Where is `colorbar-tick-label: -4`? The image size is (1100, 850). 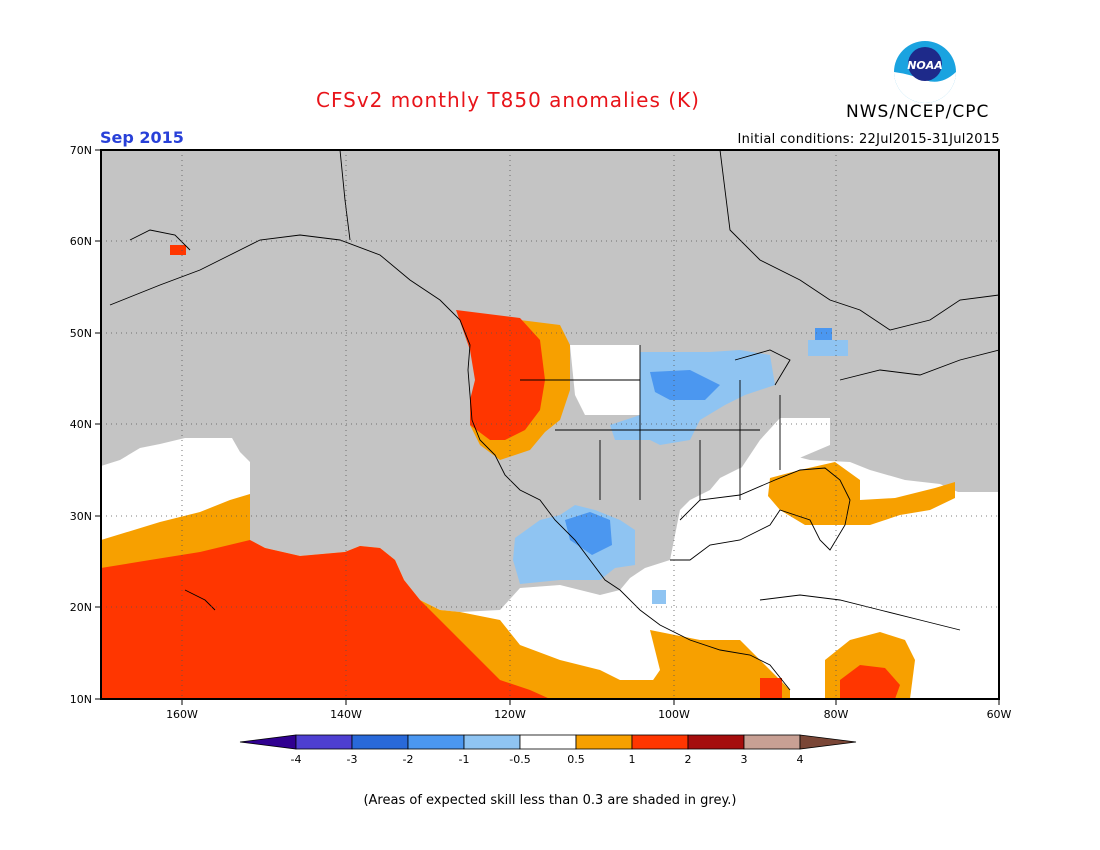
colorbar-tick-label: -4 is located at coordinates (296, 759).